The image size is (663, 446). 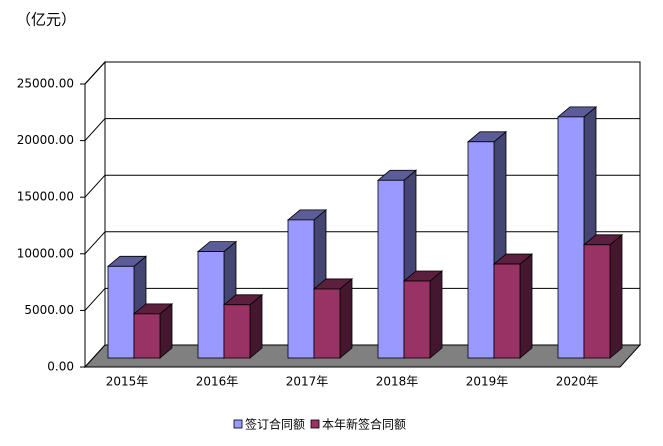 I want to click on x-tick-label: 2015年, so click(x=127, y=382).